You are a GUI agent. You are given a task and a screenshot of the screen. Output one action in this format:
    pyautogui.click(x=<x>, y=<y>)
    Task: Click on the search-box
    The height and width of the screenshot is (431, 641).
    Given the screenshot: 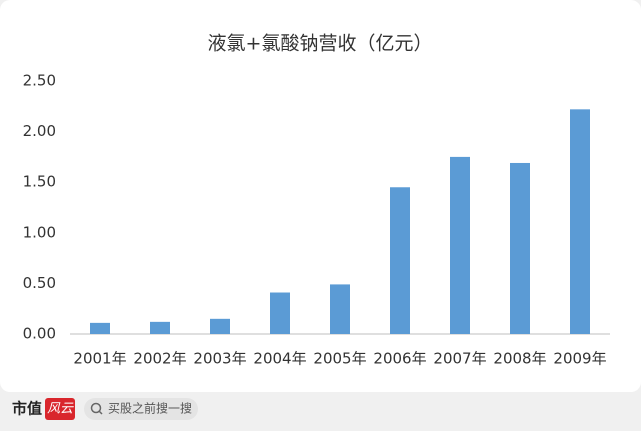 What is the action you would take?
    pyautogui.click(x=141, y=409)
    